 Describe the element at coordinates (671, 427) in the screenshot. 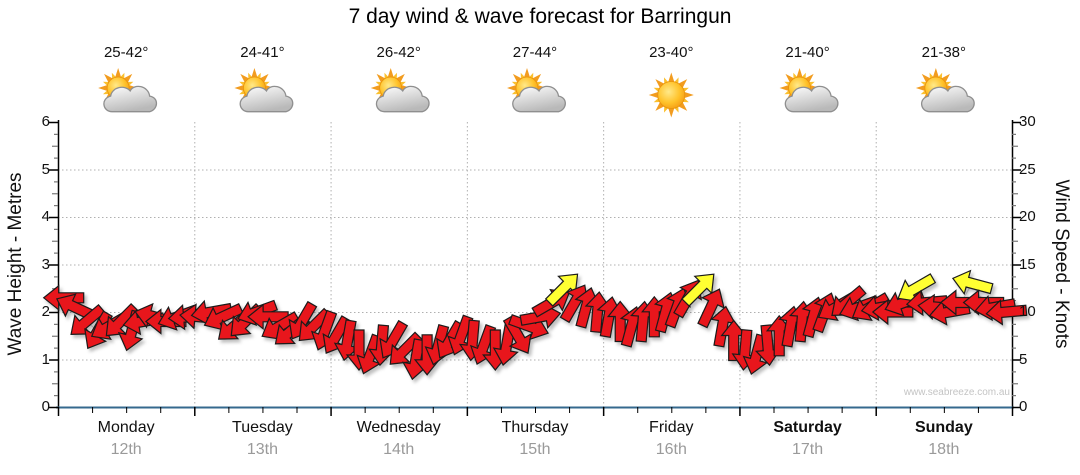

I see `day-label: Friday` at that location.